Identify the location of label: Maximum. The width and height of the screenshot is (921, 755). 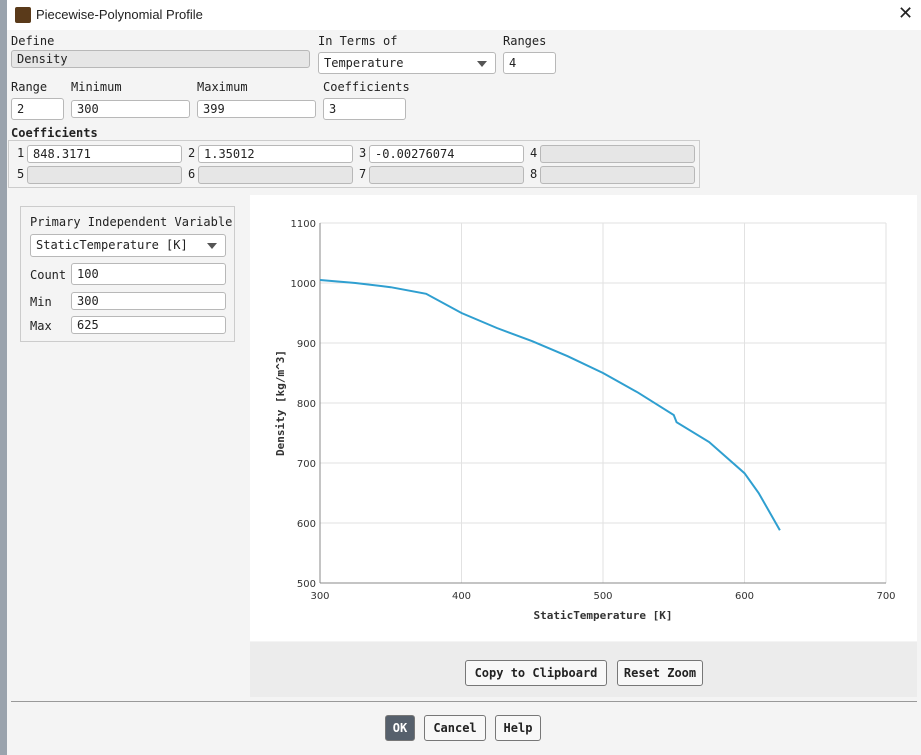
(222, 87).